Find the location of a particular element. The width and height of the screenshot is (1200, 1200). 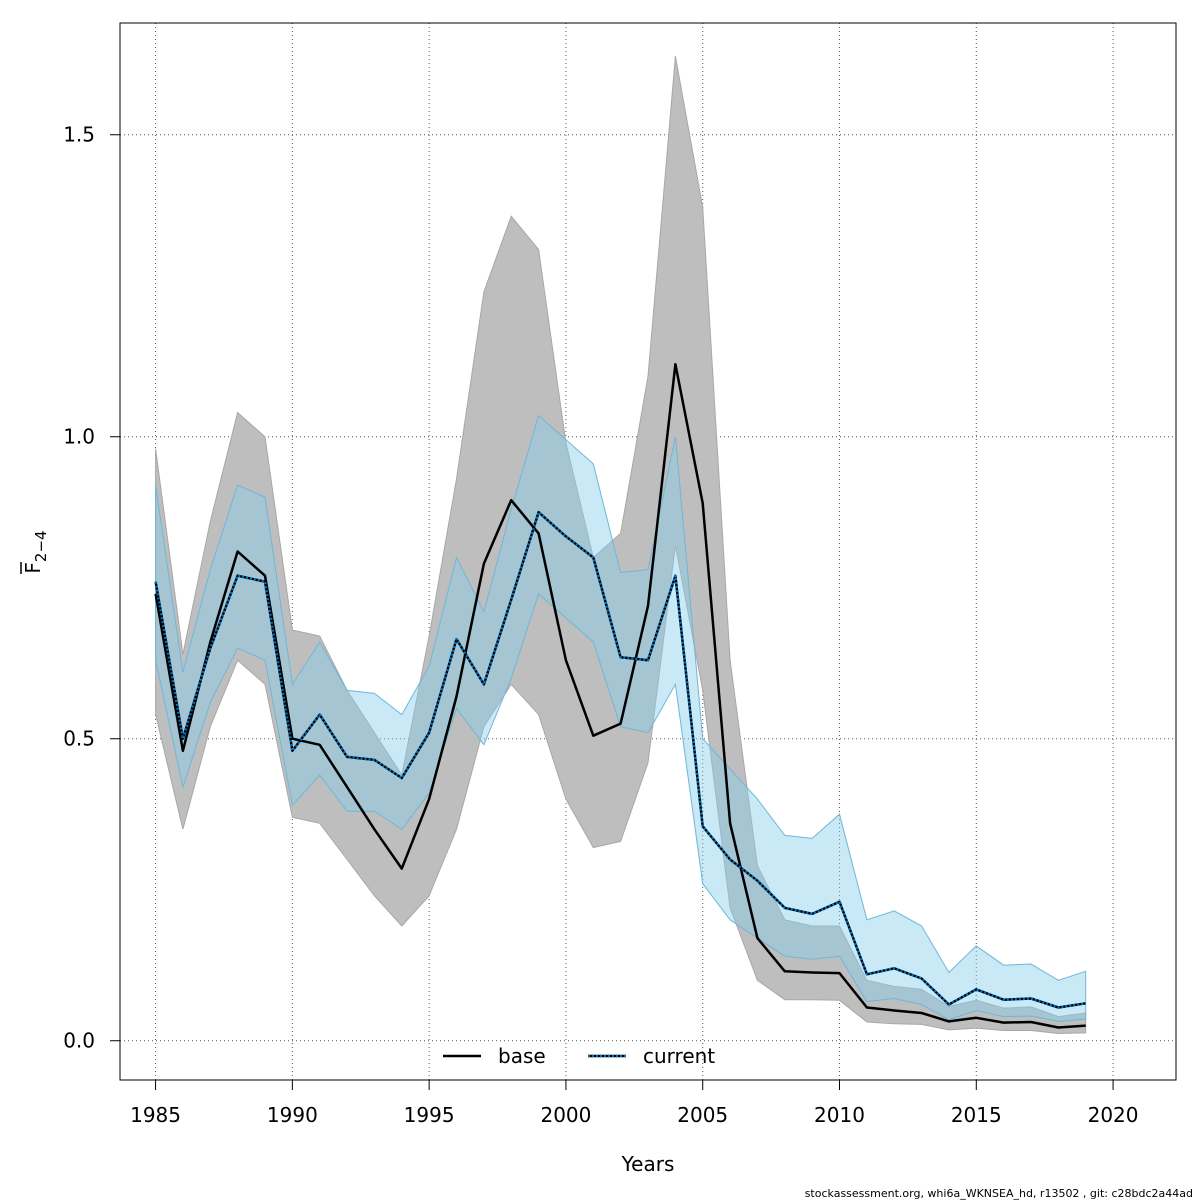

y-tick-label: 1.0 is located at coordinates (79, 437).